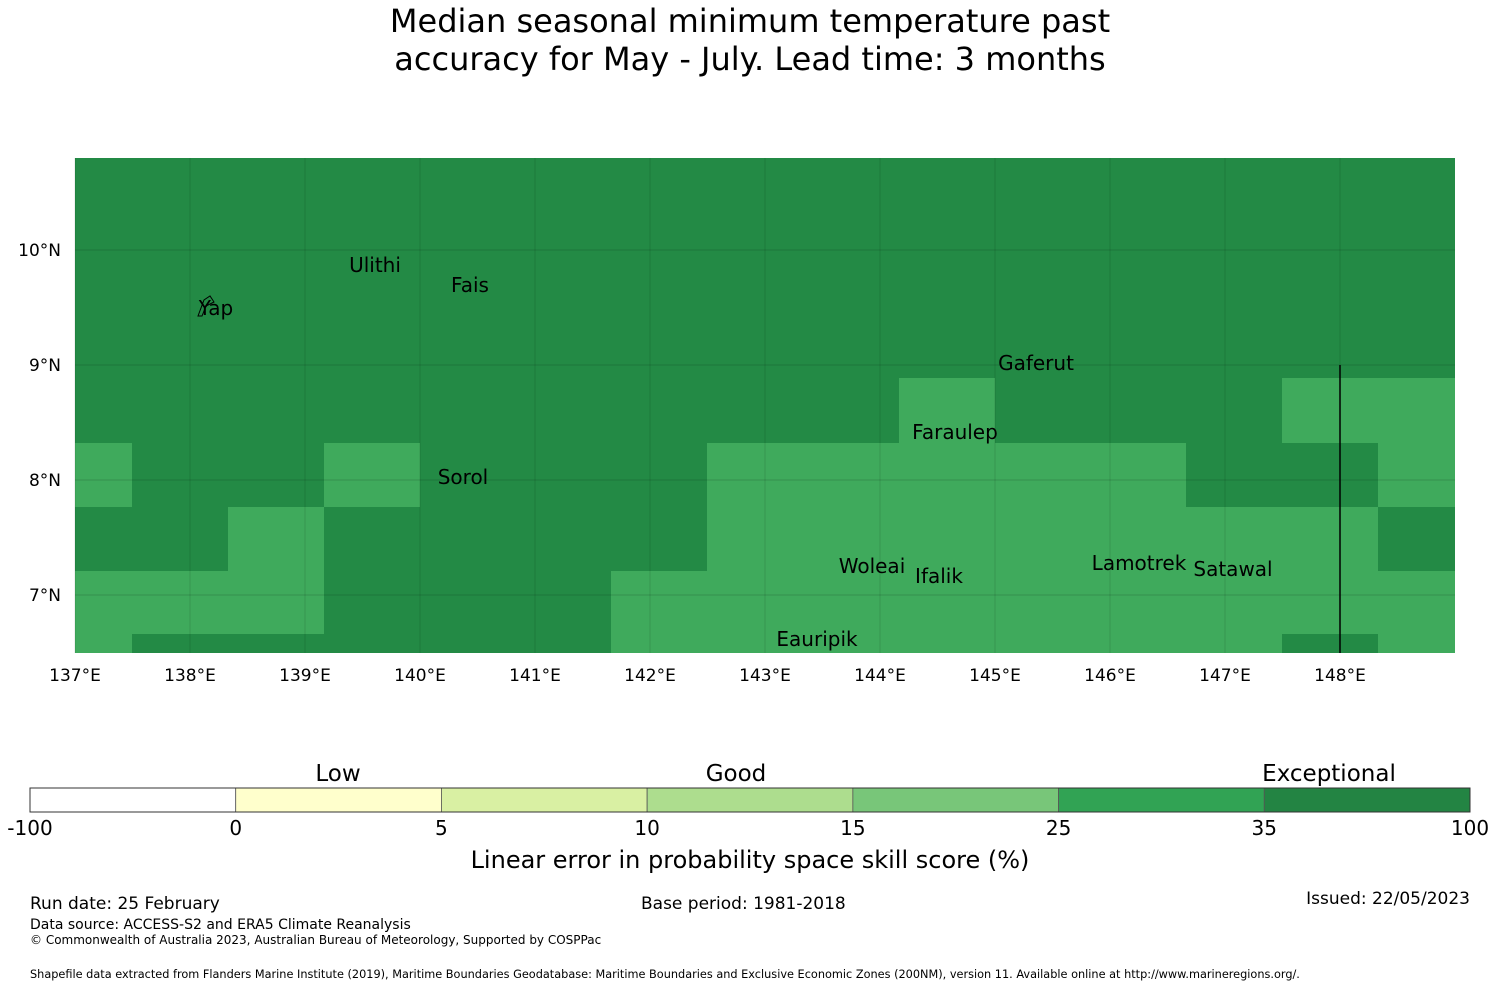 Image resolution: width=1500 pixels, height=990 pixels. Describe the element at coordinates (955, 432) in the screenshot. I see `island-label-faraulep: Faraulep` at that location.